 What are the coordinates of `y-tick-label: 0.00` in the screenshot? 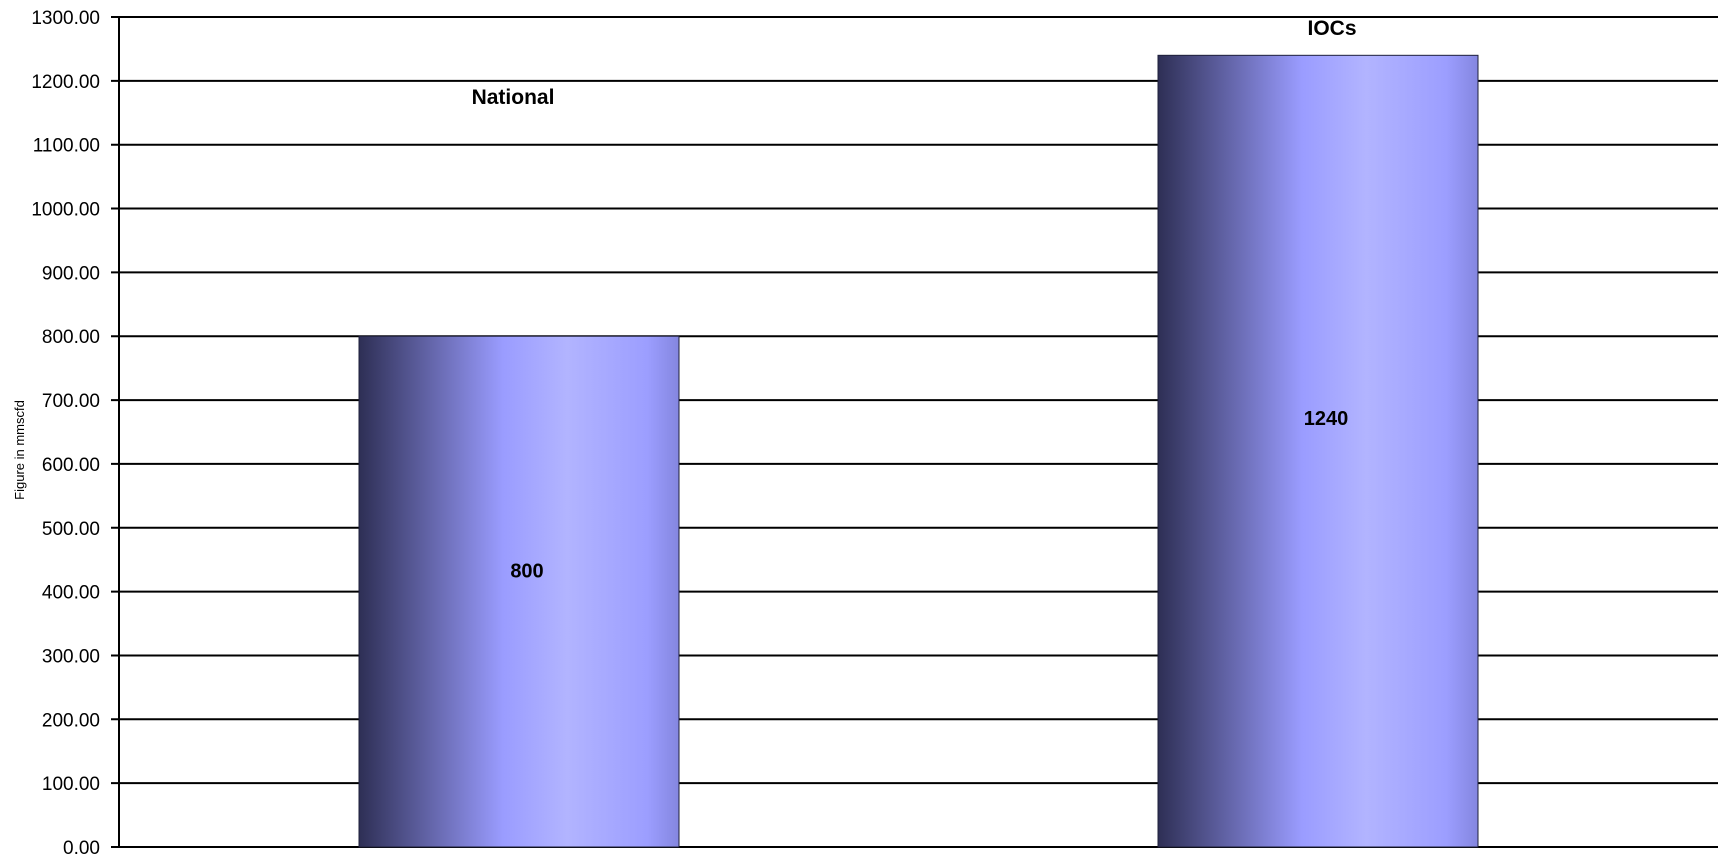 It's located at (81, 848).